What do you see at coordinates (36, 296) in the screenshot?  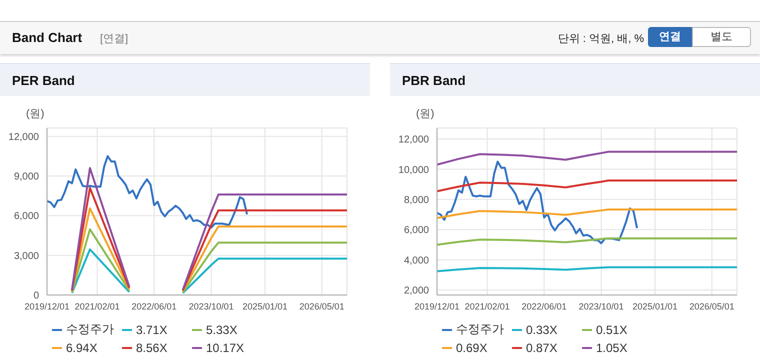 I see `y-tick-label: 0` at bounding box center [36, 296].